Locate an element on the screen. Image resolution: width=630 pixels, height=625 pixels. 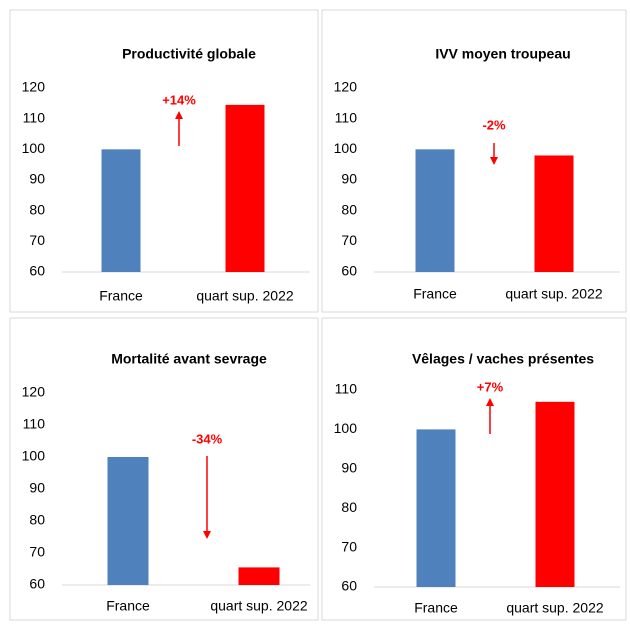
chart-title: Vêlages / vaches présentes is located at coordinates (503, 359).